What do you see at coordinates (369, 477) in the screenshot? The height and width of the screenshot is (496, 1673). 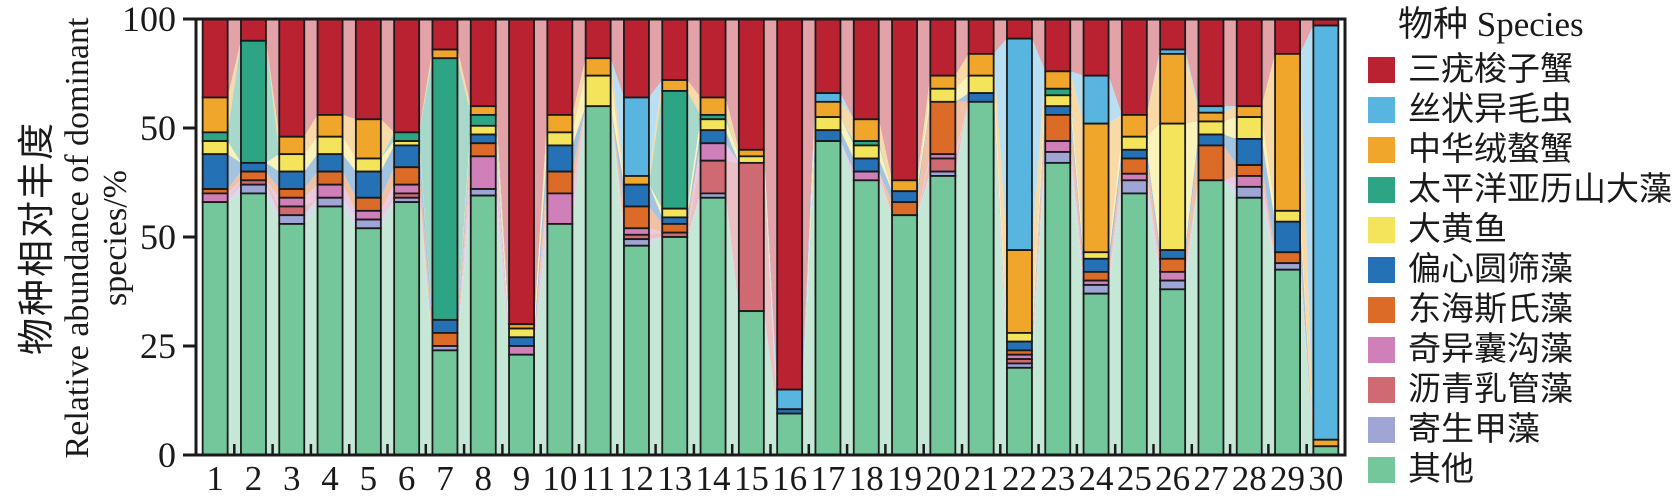 I see `x-tick-label: 5` at bounding box center [369, 477].